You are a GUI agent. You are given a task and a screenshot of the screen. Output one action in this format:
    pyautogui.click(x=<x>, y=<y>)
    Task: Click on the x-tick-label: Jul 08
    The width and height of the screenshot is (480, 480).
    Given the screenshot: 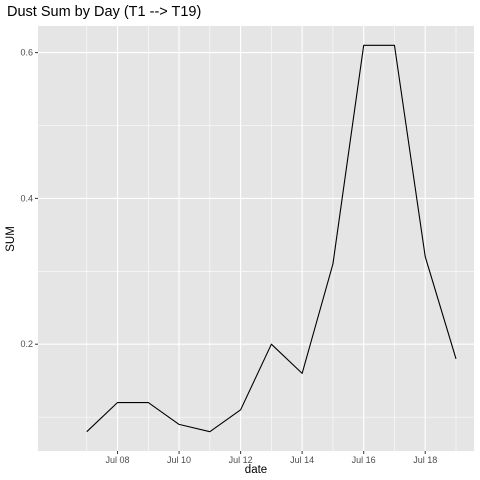 What is the action you would take?
    pyautogui.click(x=118, y=460)
    